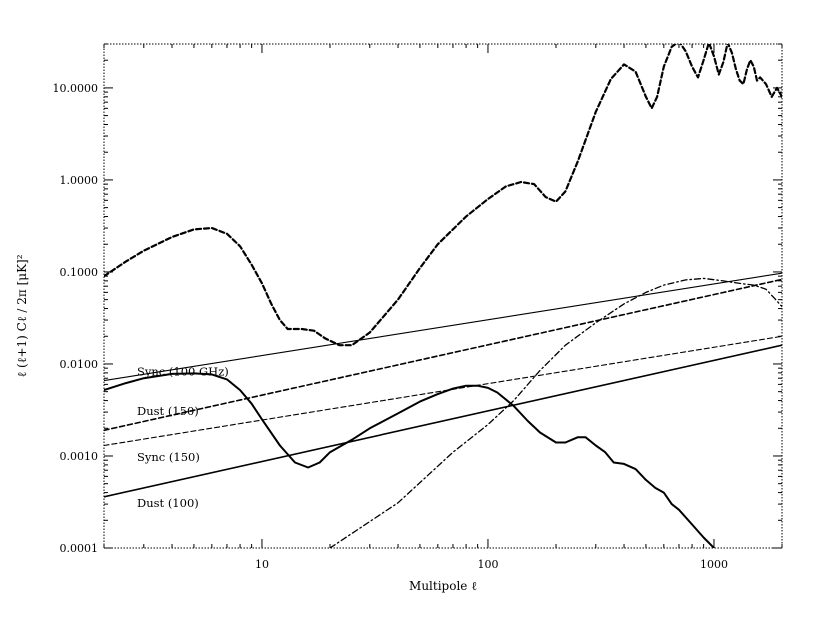 The width and height of the screenshot is (830, 623). I want to click on series-annotation-3: Sync (150), so click(168, 457).